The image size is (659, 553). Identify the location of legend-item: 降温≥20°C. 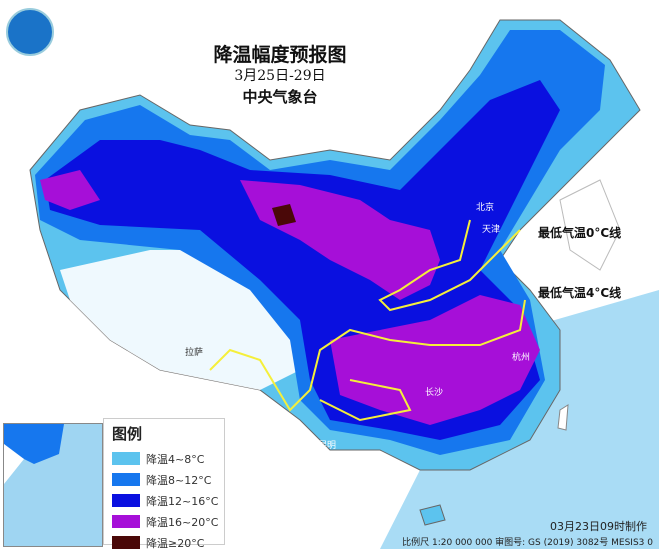
(168, 542).